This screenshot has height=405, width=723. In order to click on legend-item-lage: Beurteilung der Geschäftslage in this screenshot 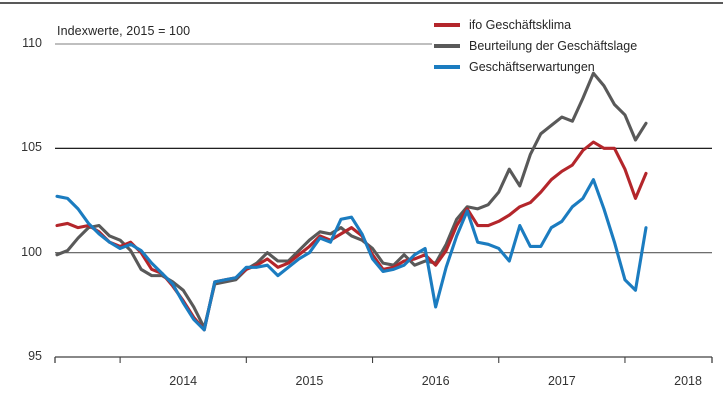, I will do `click(535, 45)`.